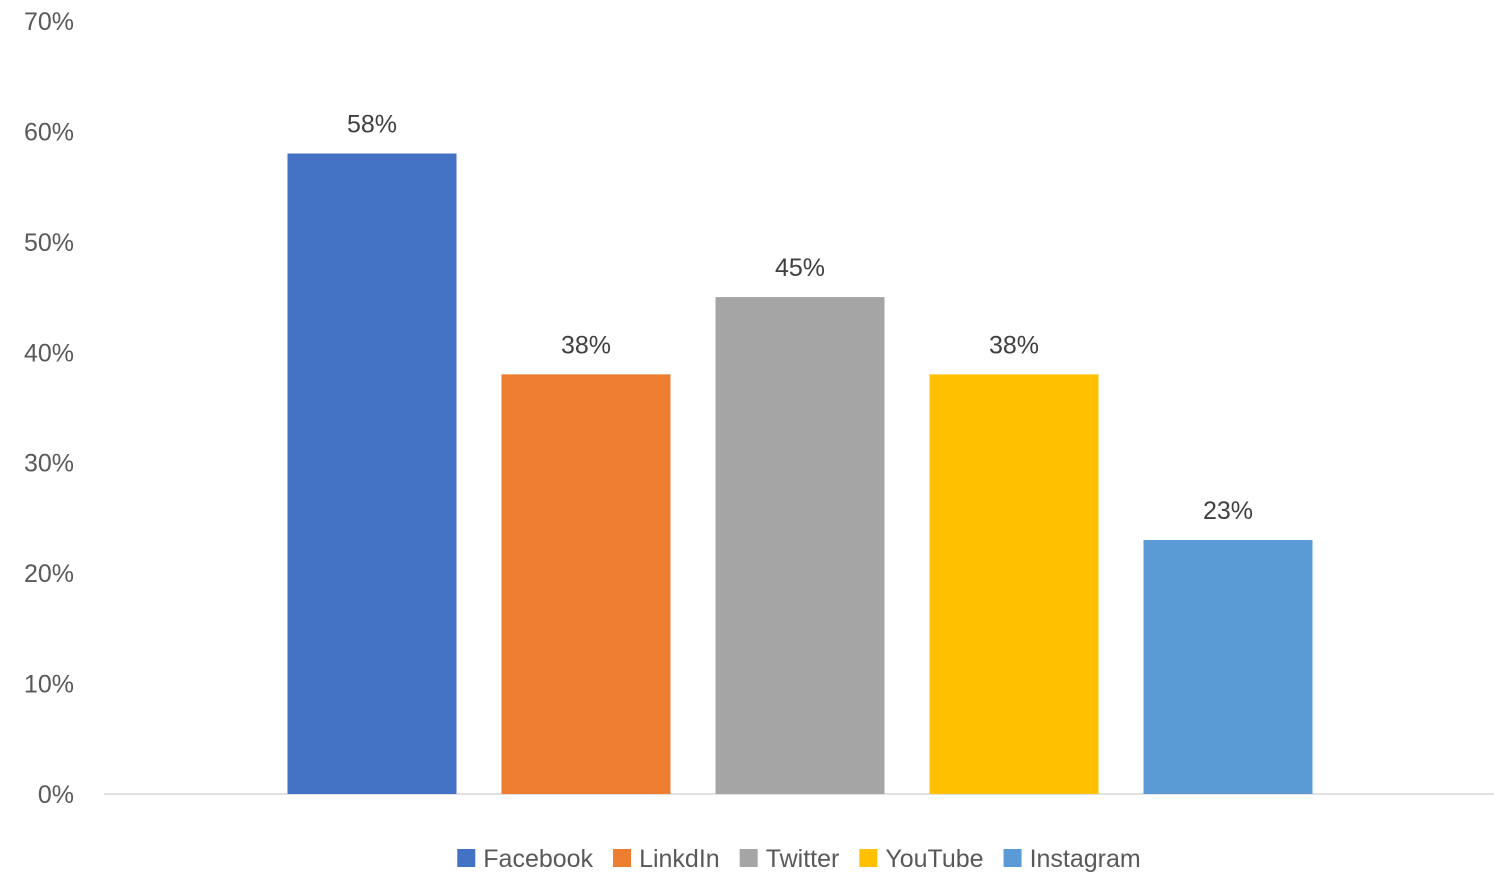  Describe the element at coordinates (49, 22) in the screenshot. I see `y-tick-label: 70%` at that location.